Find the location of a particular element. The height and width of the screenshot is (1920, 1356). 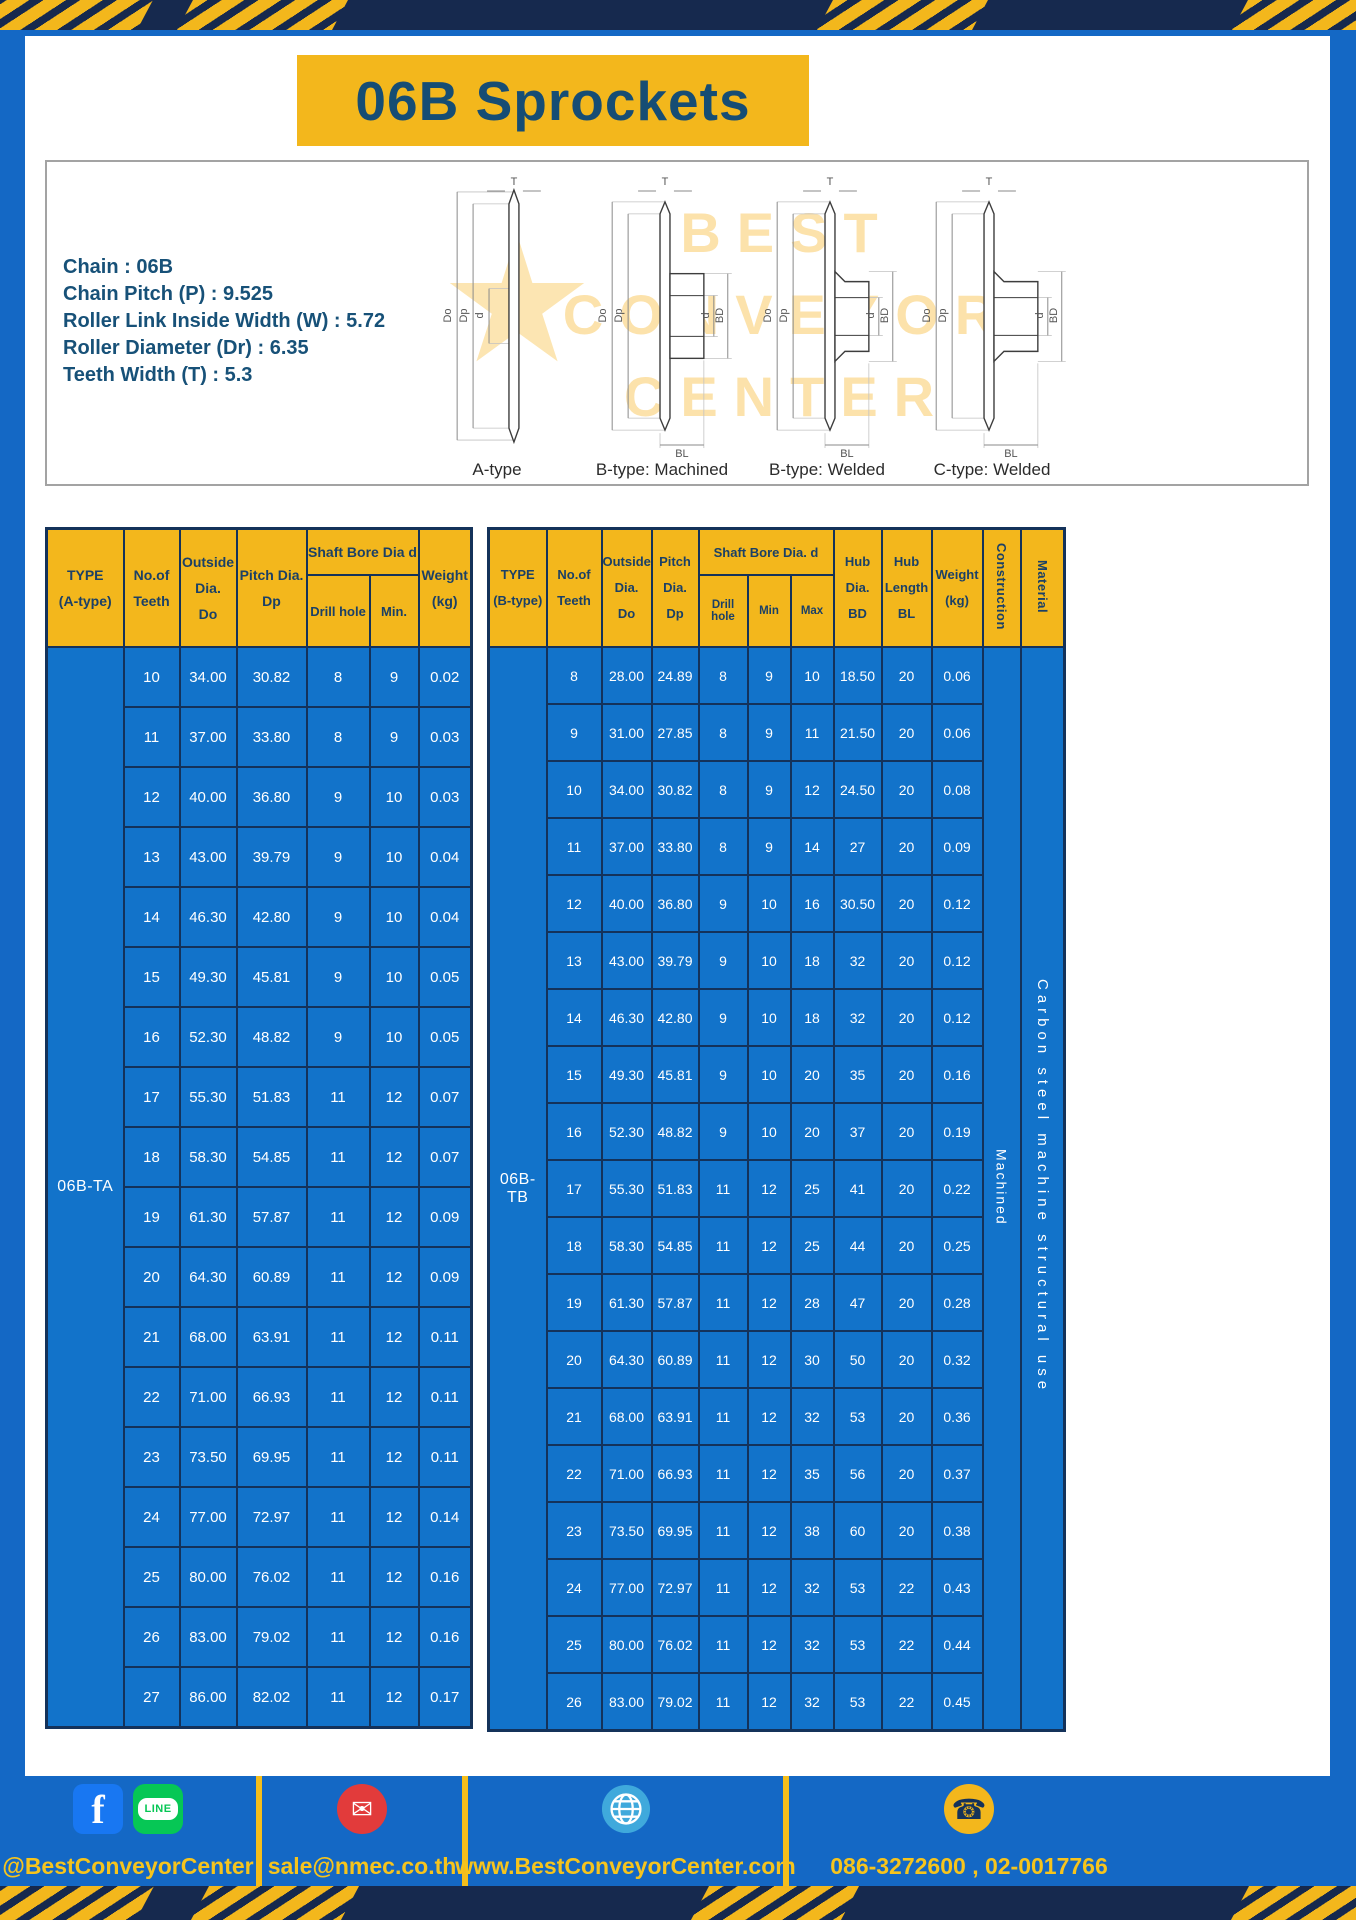

table-b-cell: 49.30 is located at coordinates (626, 1074).